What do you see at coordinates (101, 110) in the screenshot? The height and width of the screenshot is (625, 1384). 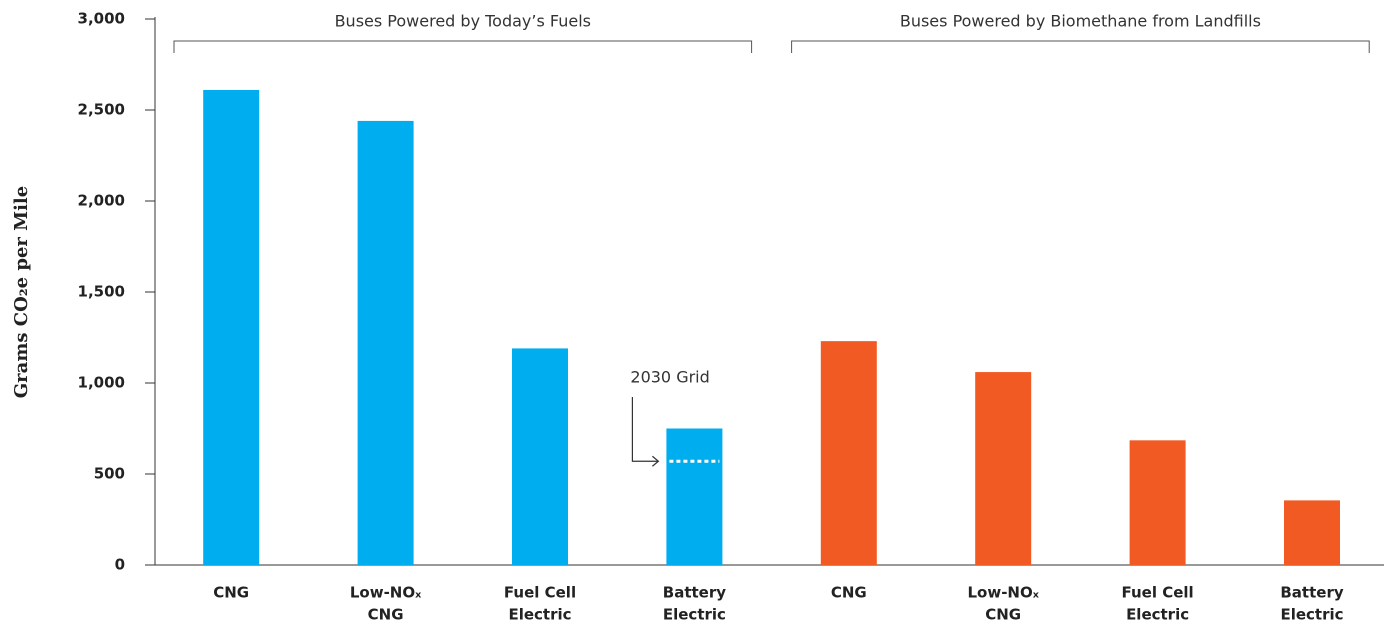 I see `y-tick-label: 2,500` at bounding box center [101, 110].